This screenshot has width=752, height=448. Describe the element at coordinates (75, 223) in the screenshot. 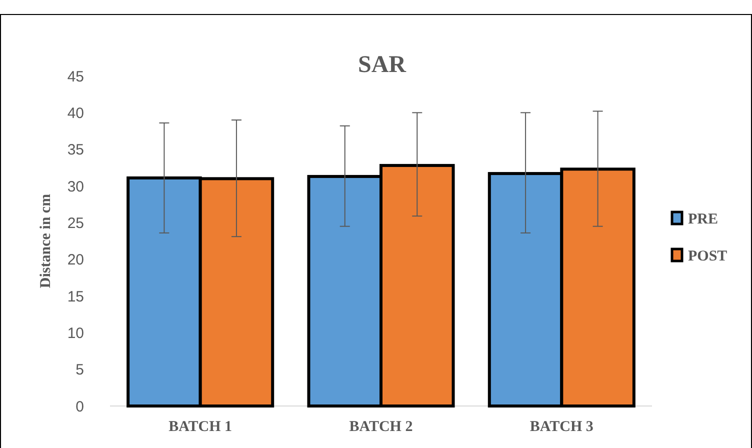

I see `y-tick-label: 25` at that location.